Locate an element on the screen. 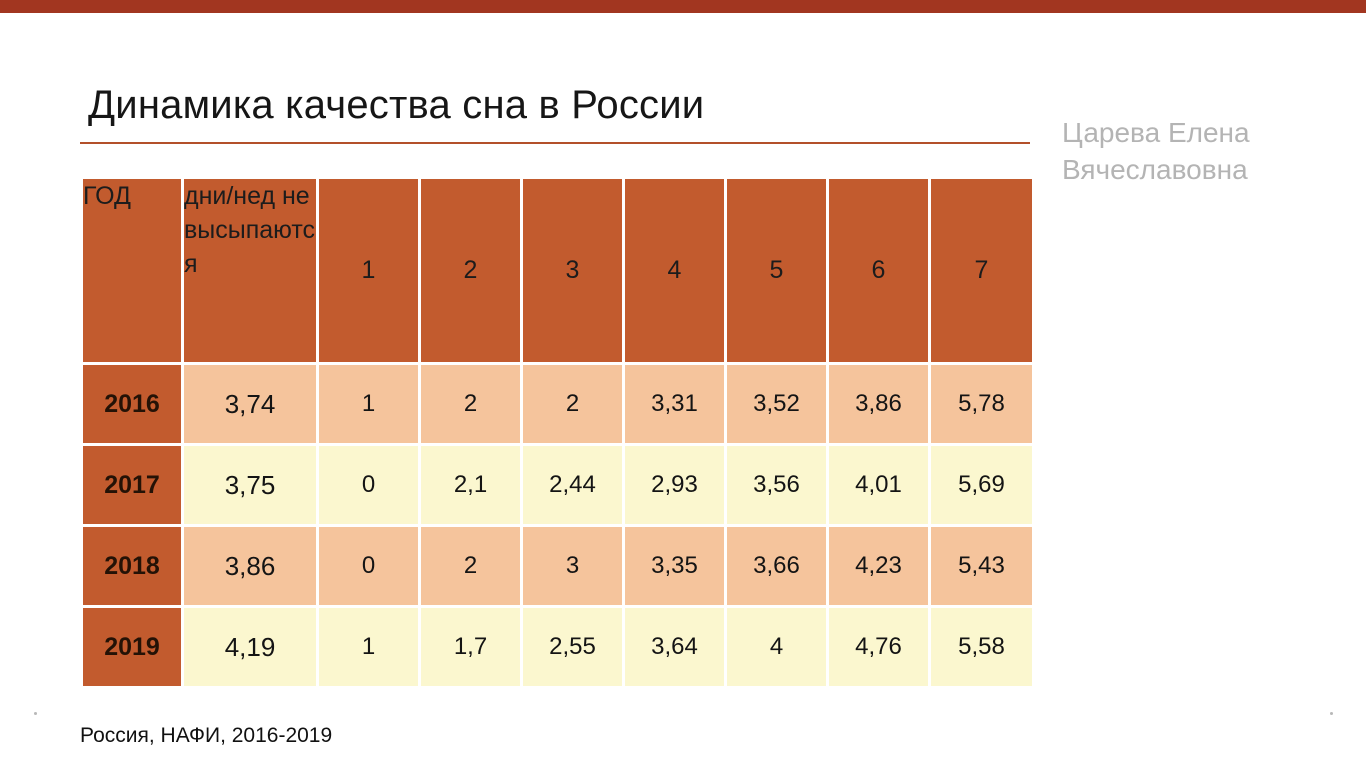  value-cell: 3,64 is located at coordinates (674, 647).